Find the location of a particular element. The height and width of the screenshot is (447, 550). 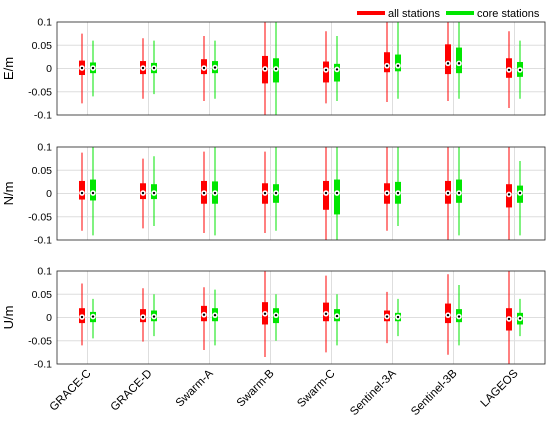

category-label: LAGEOS is located at coordinates (500, 388).